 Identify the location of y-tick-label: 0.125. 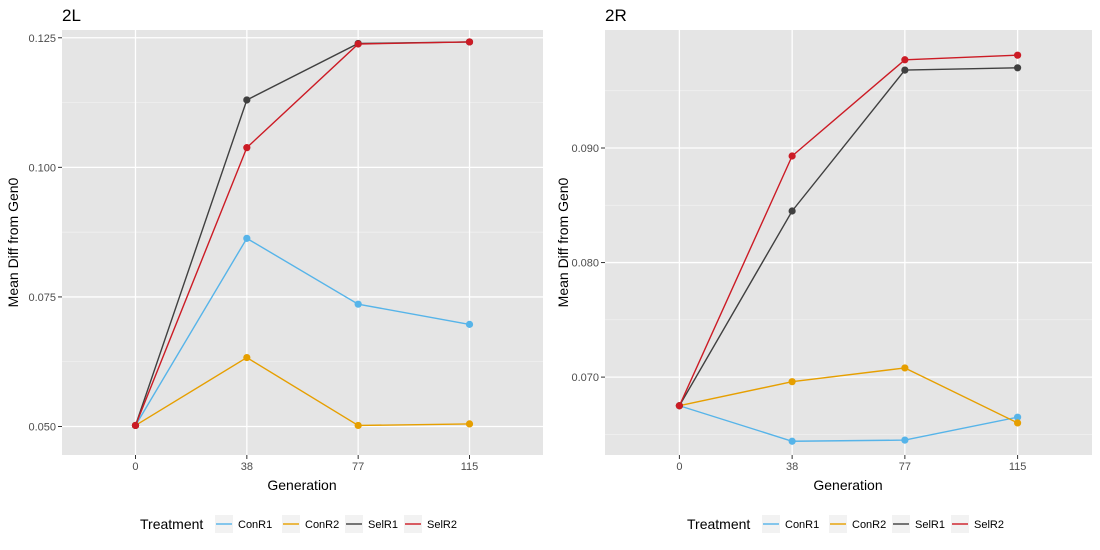
(42, 39).